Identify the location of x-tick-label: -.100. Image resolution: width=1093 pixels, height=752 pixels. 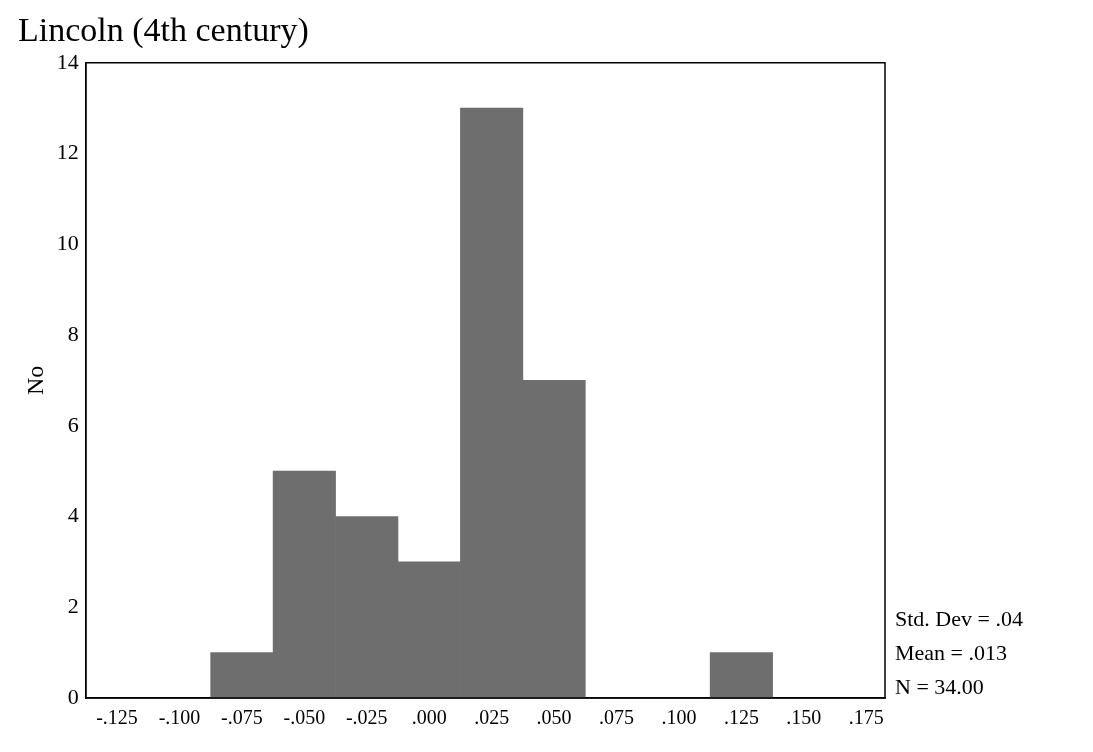
(179, 717).